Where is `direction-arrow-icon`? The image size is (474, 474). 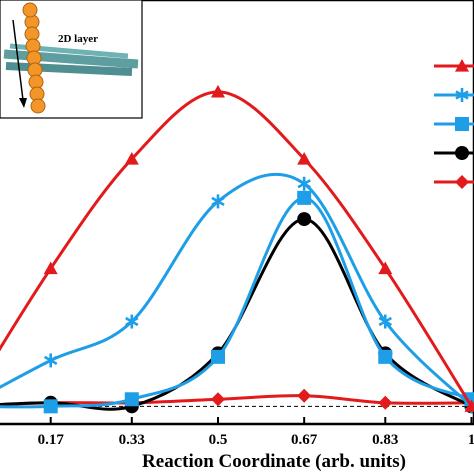 direction-arrow-icon is located at coordinates (19, 63).